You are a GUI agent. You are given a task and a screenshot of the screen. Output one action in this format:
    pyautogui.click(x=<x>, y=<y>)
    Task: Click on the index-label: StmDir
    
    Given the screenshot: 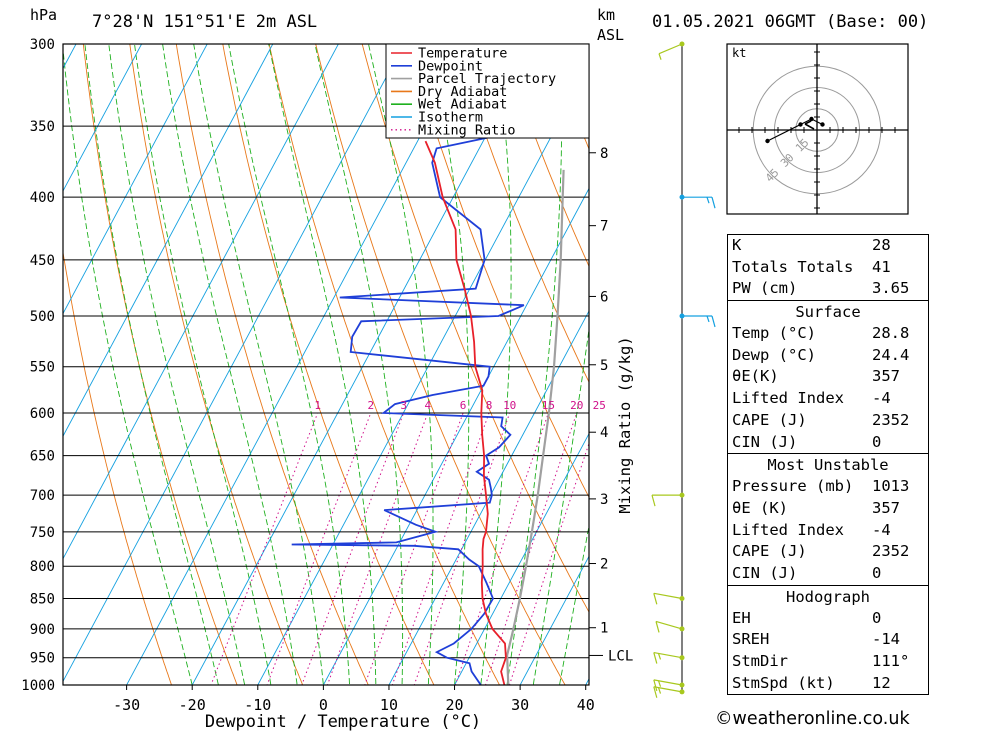 What is the action you would take?
    pyautogui.click(x=760, y=661)
    